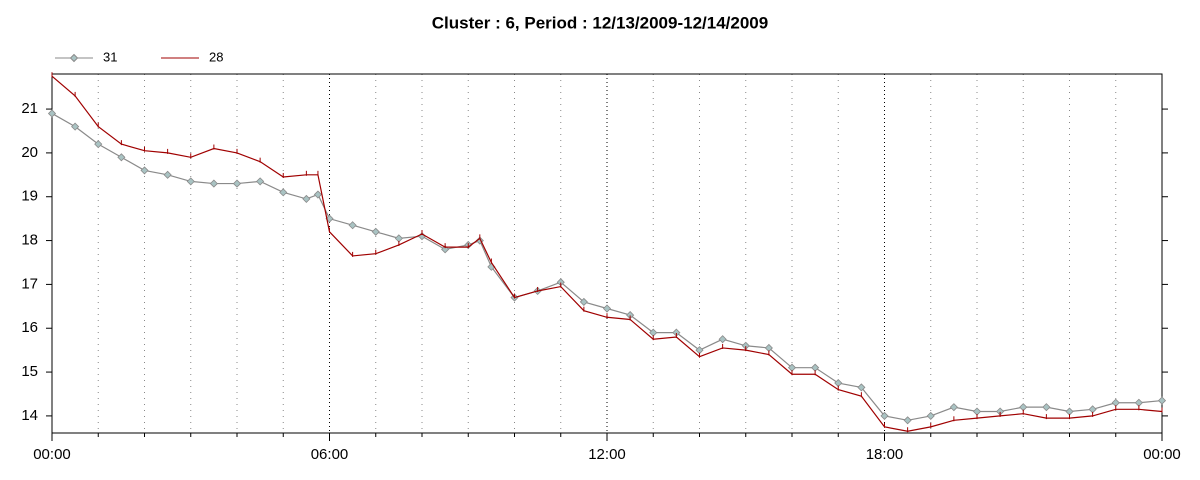 The width and height of the screenshot is (1200, 480). Describe the element at coordinates (885, 454) in the screenshot. I see `x-tick-label: 18:00` at that location.